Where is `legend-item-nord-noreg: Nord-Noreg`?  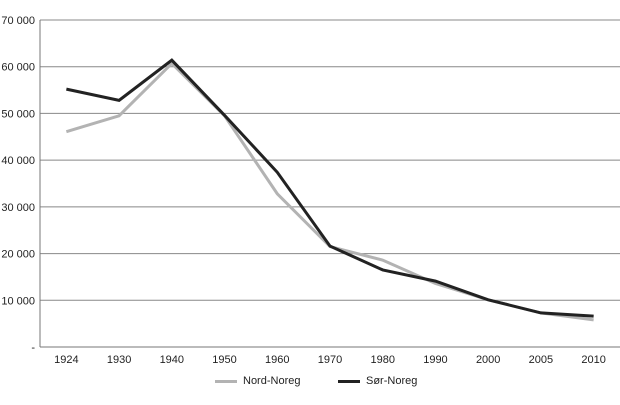 legend-item-nord-noreg: Nord-Noreg is located at coordinates (257, 381).